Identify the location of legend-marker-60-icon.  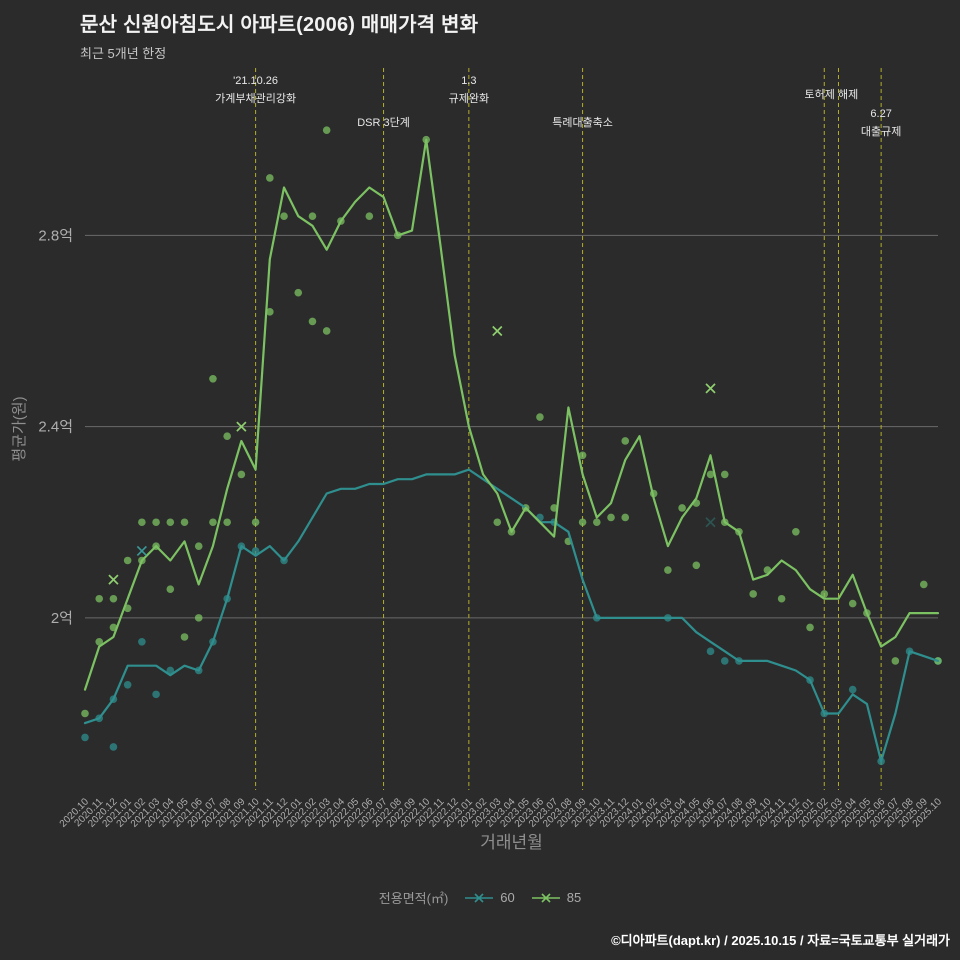
(479, 897).